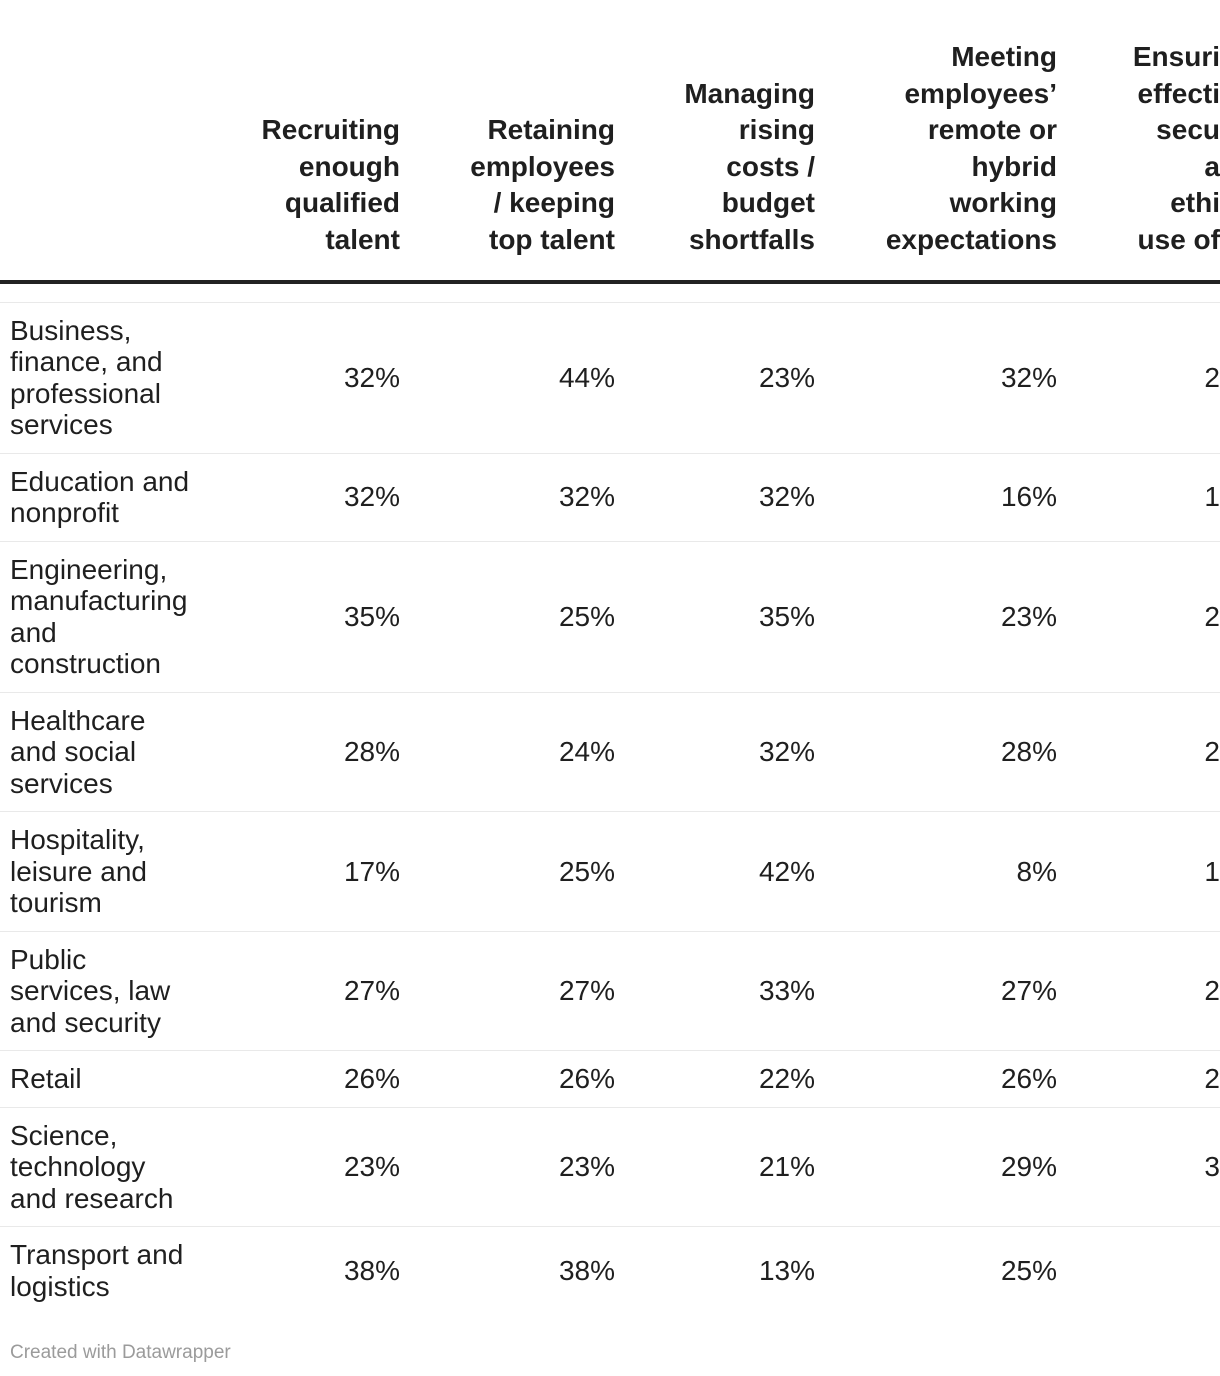 This screenshot has height=1376, width=1220. I want to click on cell-value: 24%, so click(507, 751).